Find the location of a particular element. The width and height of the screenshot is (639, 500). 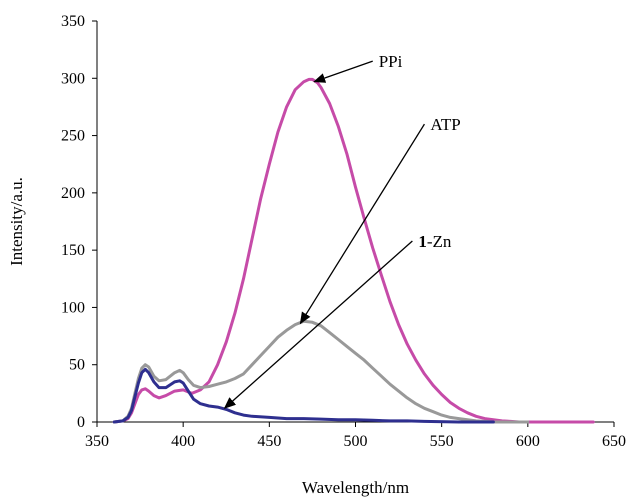

series-line-atp is located at coordinates (321, 371).